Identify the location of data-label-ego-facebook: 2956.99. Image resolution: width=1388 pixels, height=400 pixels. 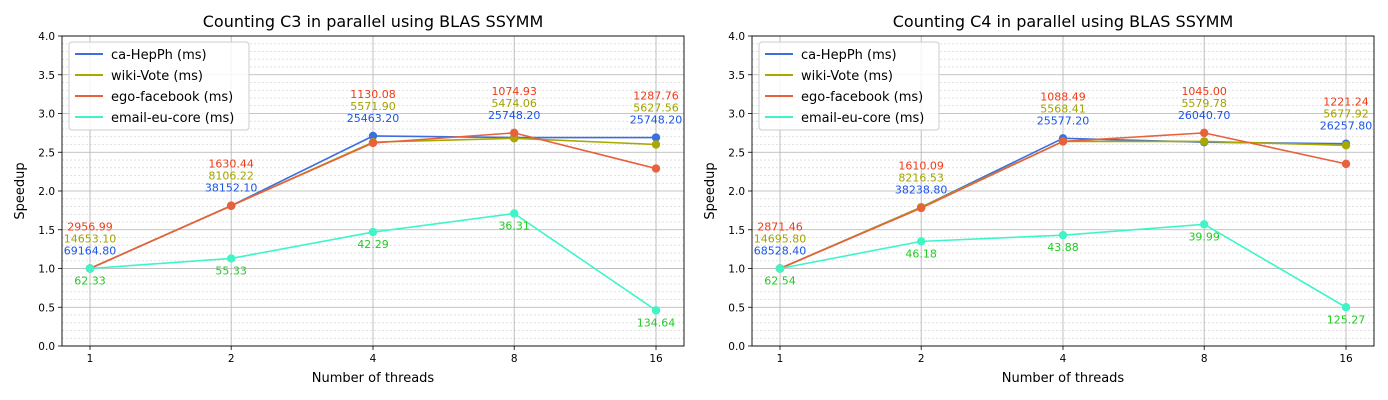
(90, 227).